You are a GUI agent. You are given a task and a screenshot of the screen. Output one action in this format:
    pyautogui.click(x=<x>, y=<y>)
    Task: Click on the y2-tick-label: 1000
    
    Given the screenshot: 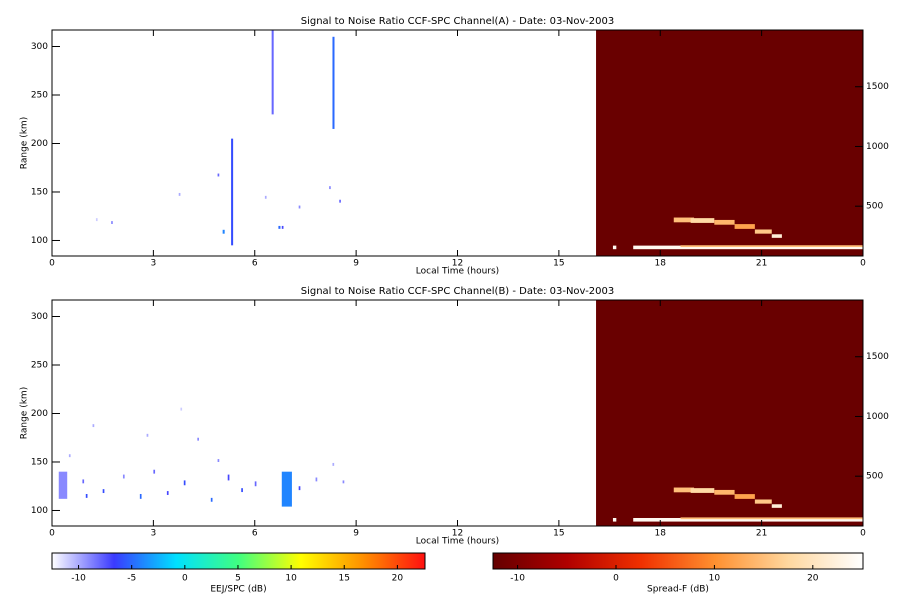 What is the action you would take?
    pyautogui.click(x=877, y=417)
    